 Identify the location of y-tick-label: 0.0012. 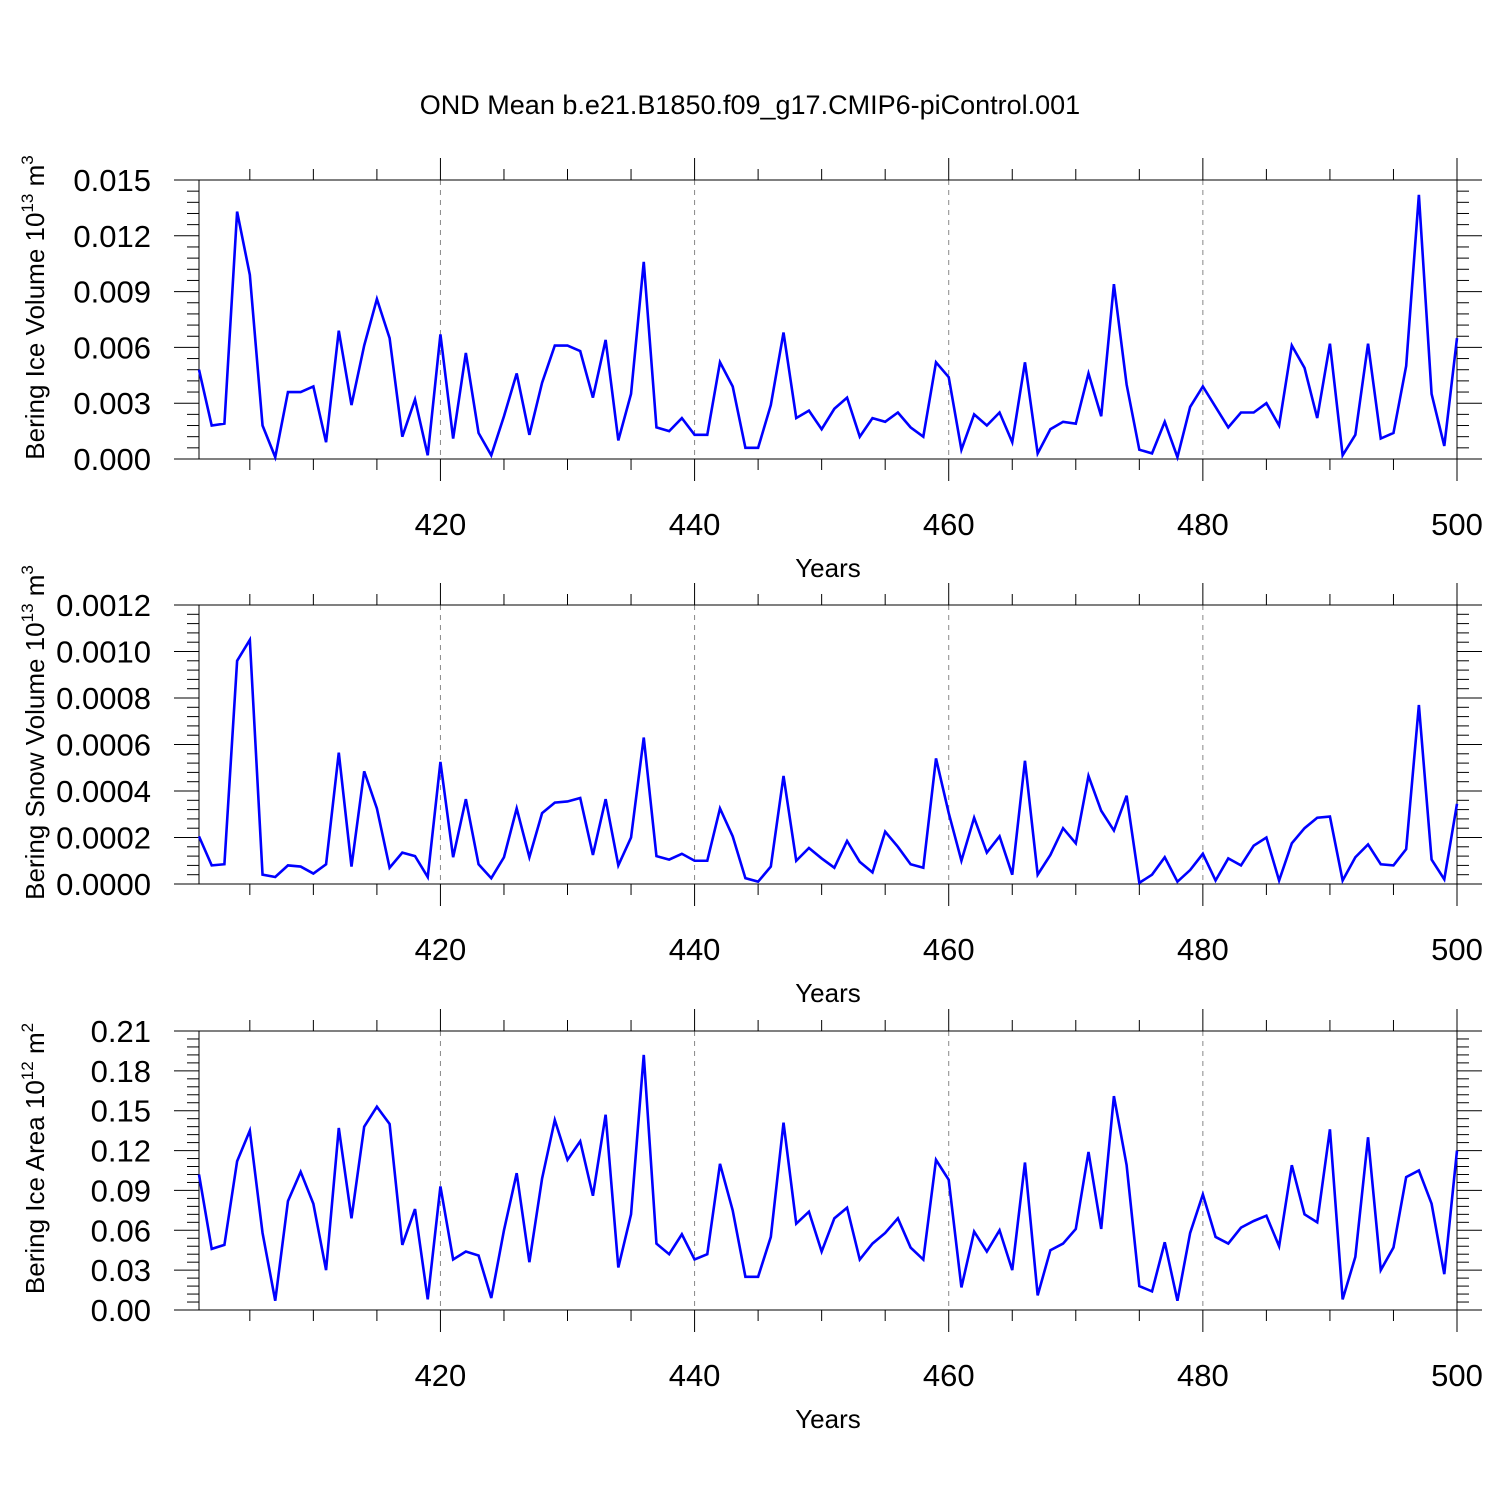
(103, 605).